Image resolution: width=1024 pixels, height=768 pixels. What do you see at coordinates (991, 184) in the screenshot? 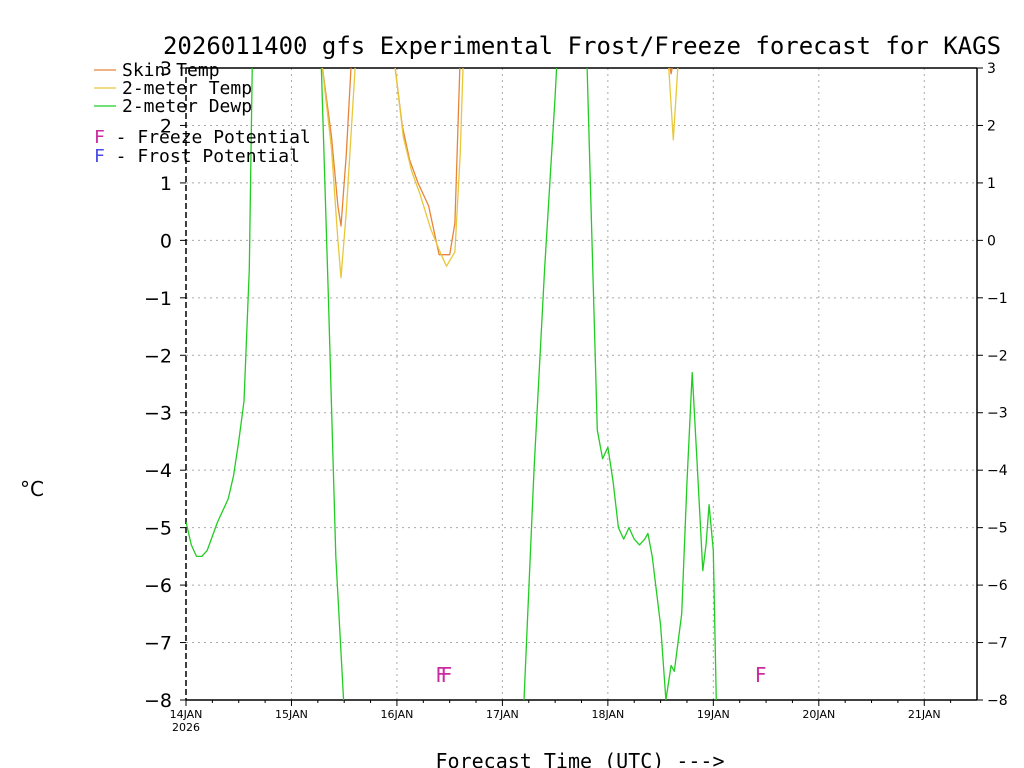
I see `y-tick-label-right: 1` at bounding box center [991, 184].